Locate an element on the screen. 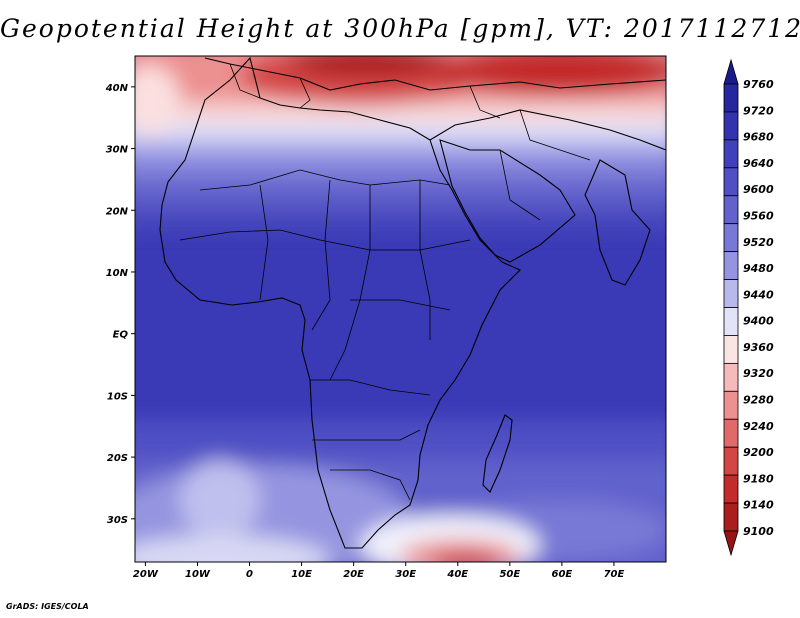 The image size is (800, 618). india-coast is located at coordinates (617, 222).